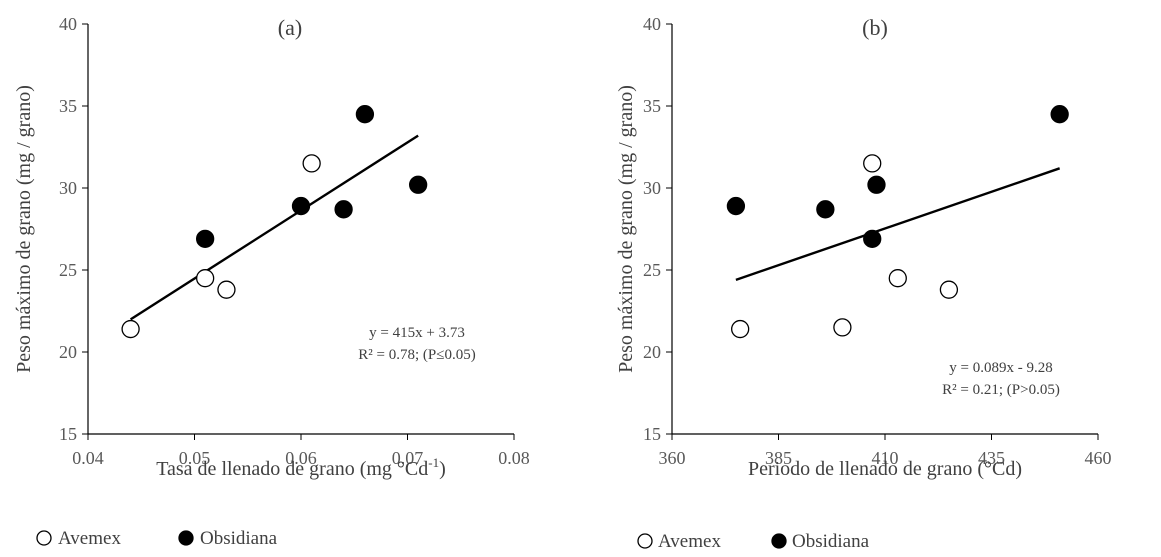 Image resolution: width=1161 pixels, height=557 pixels. I want to click on regression-equation: y = 0.089x - 9.28, so click(1000, 368).